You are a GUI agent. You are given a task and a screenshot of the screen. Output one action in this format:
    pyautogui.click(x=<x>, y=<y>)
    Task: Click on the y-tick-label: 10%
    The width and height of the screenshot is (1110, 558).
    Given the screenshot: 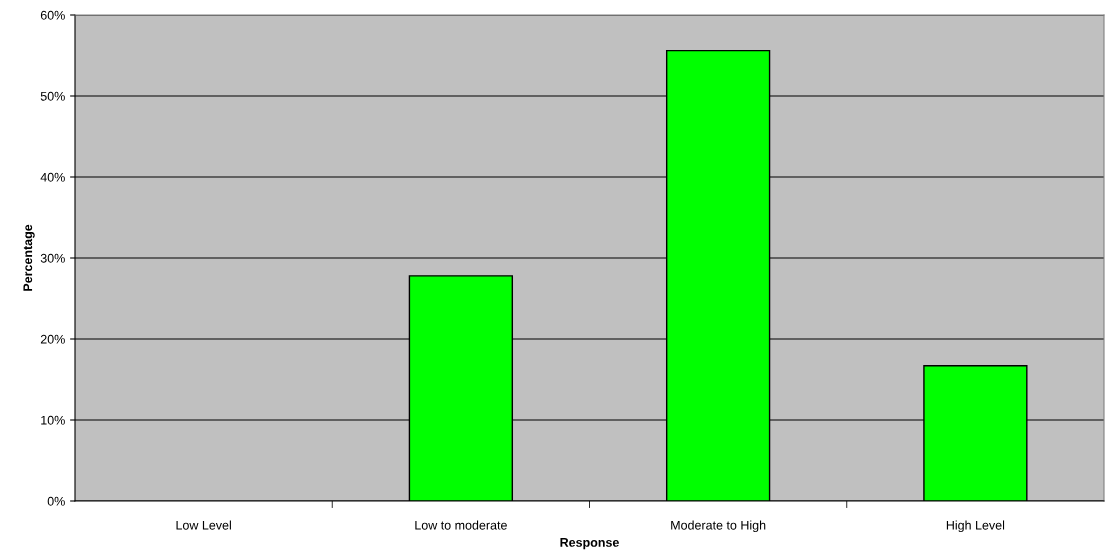 What is the action you would take?
    pyautogui.click(x=53, y=420)
    